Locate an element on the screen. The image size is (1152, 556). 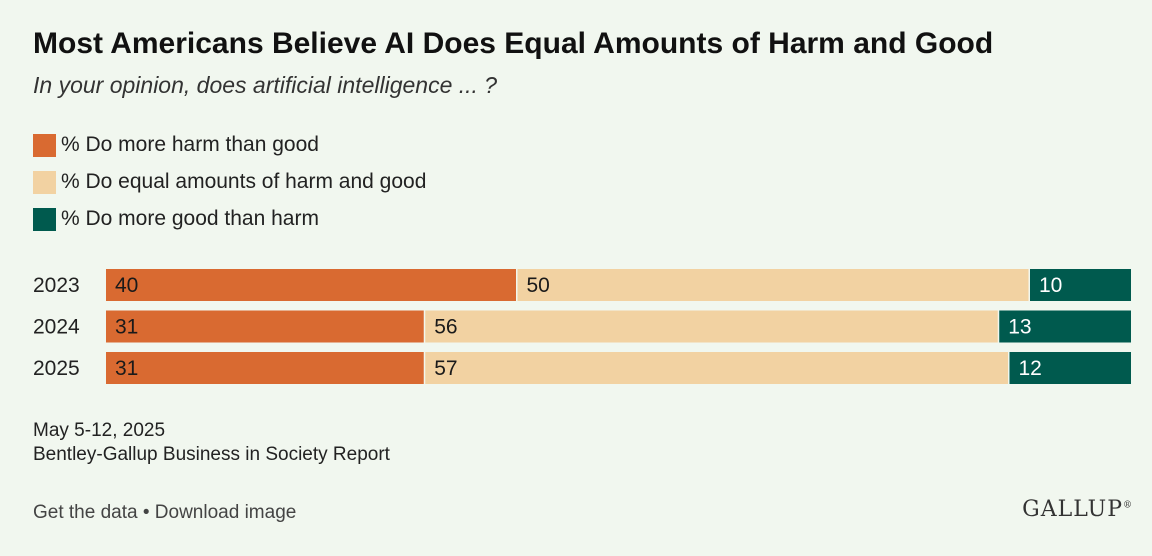
legend-label-good: % Do more good than harm is located at coordinates (190, 218).